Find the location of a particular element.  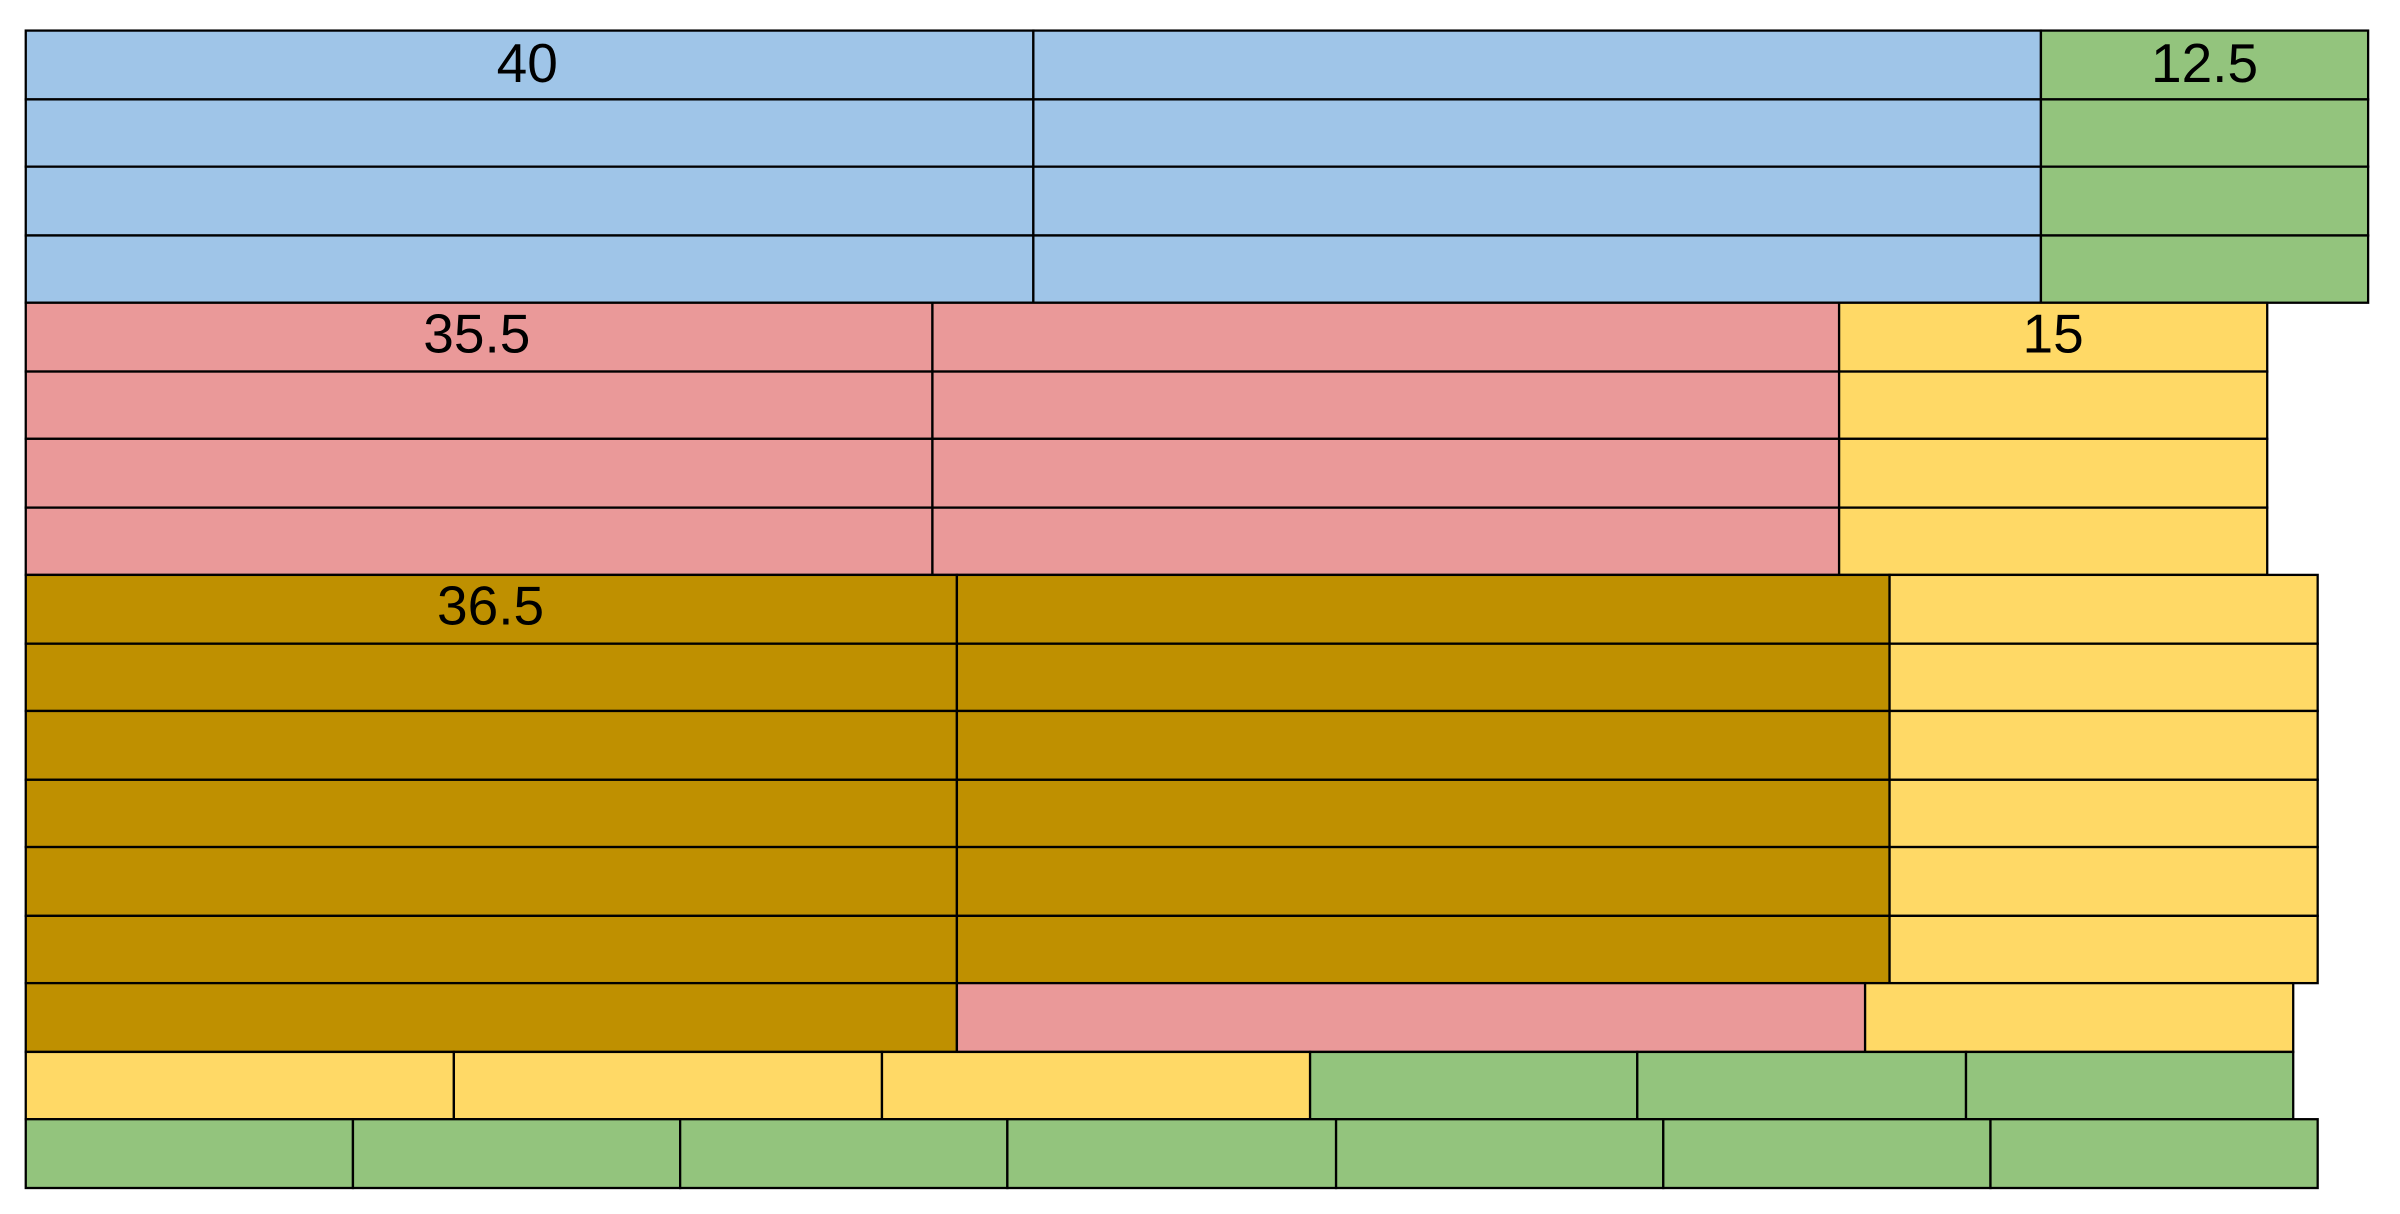

block-label: 15 is located at coordinates (2053, 333).